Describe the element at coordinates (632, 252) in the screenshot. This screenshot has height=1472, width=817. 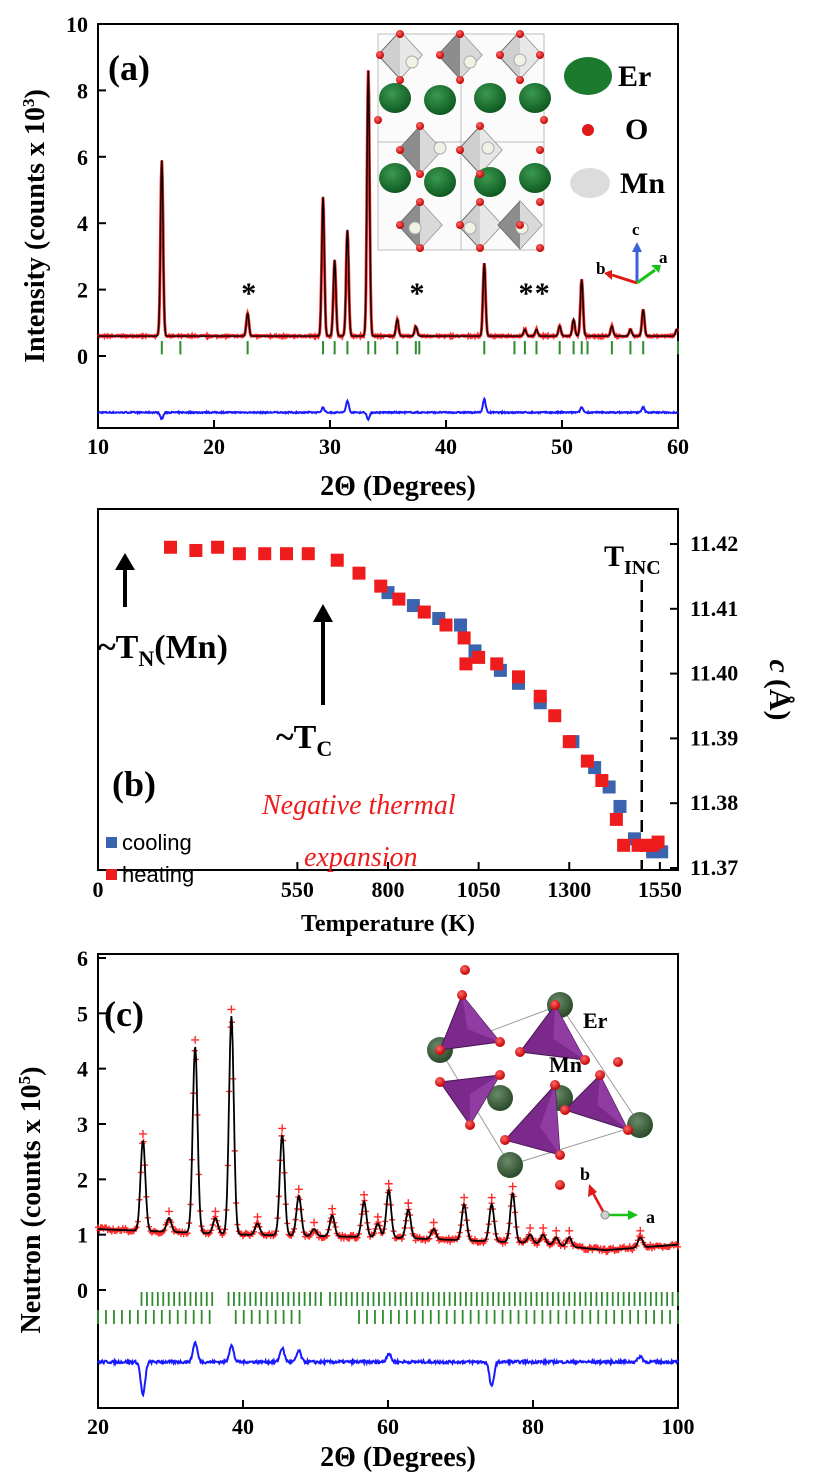
I see `crystal-axes-a: c b a` at that location.